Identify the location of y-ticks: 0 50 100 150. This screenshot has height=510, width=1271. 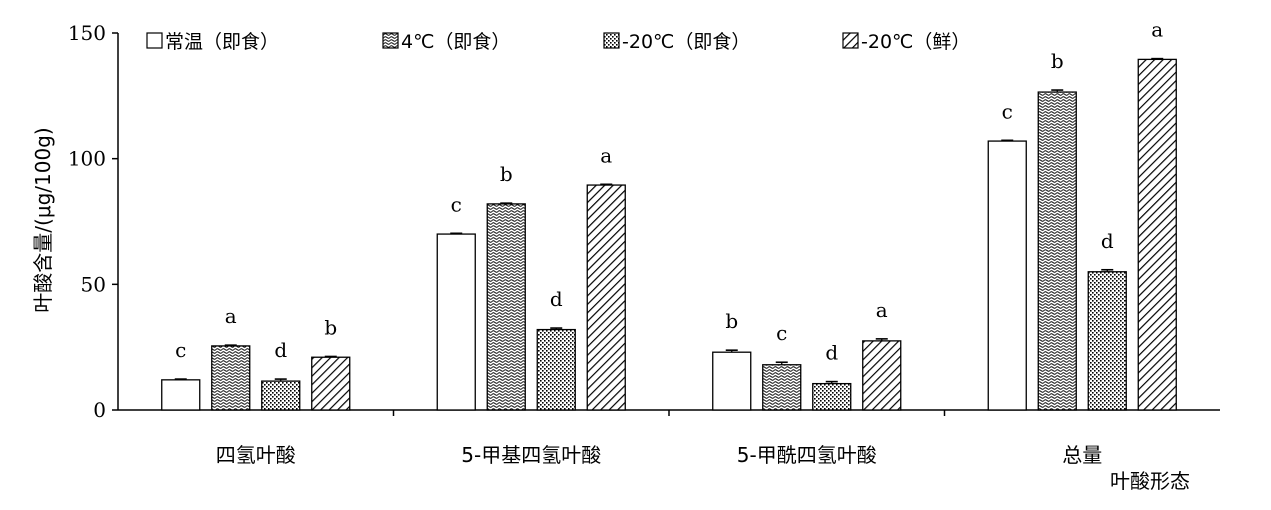
(93, 221).